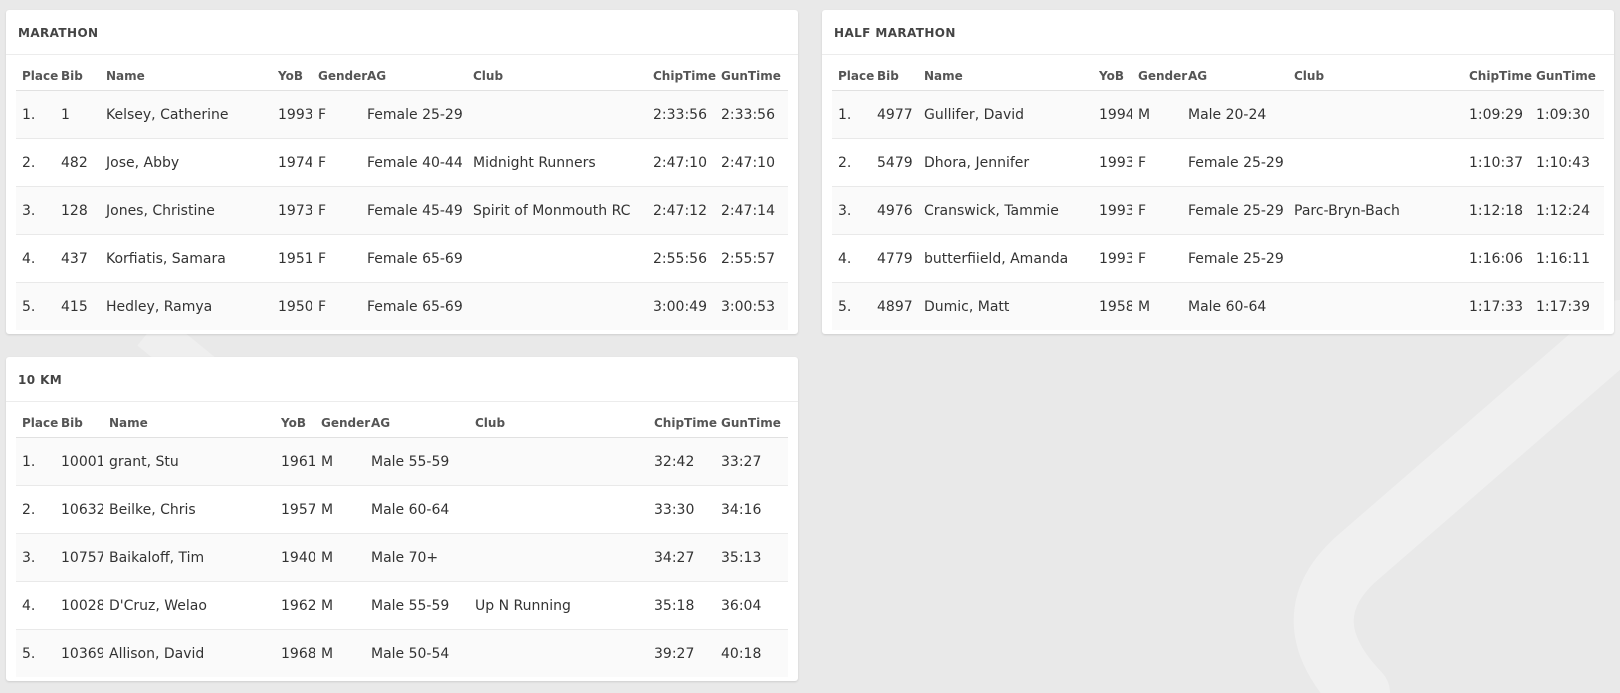  Describe the element at coordinates (1112, 114) in the screenshot. I see `yob-cell: 1994` at that location.